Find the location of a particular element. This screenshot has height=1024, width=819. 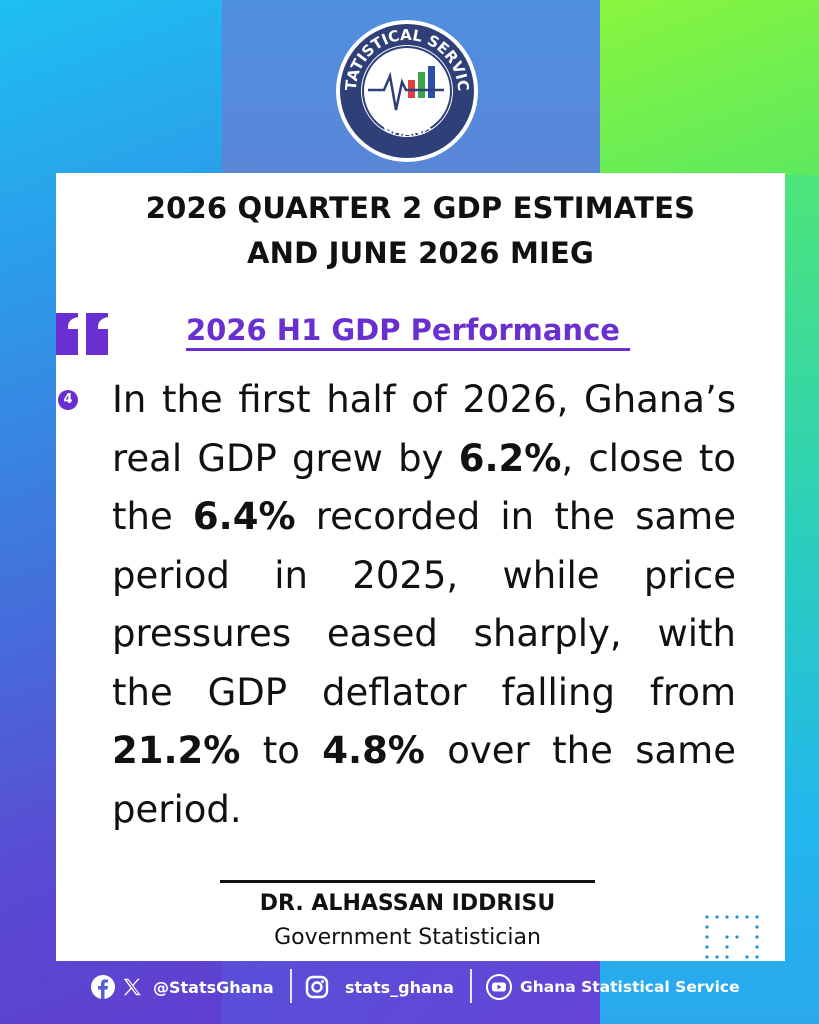

logo-arc-bottom: GHANA is located at coordinates (407, 130).